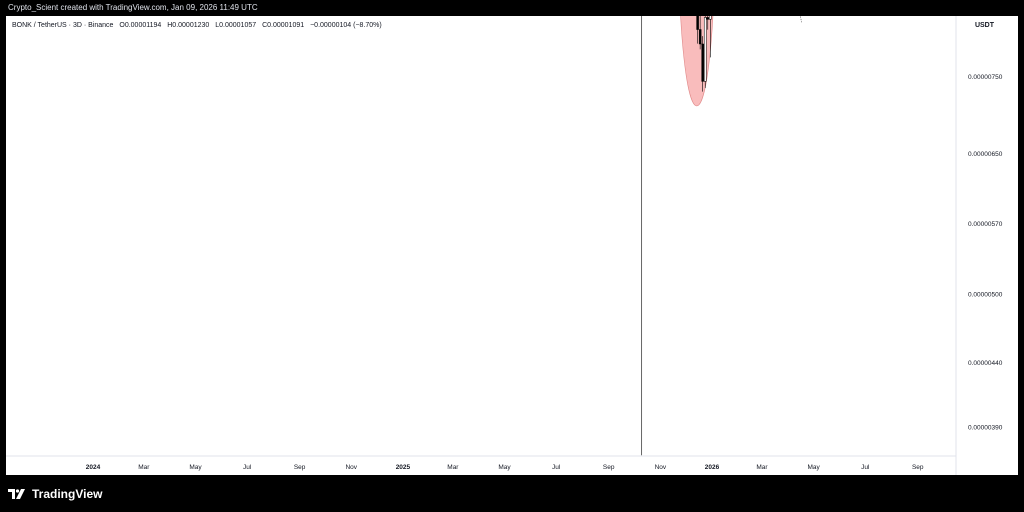 The image size is (1024, 512). I want to click on high-value: H0.00001230, so click(188, 25).